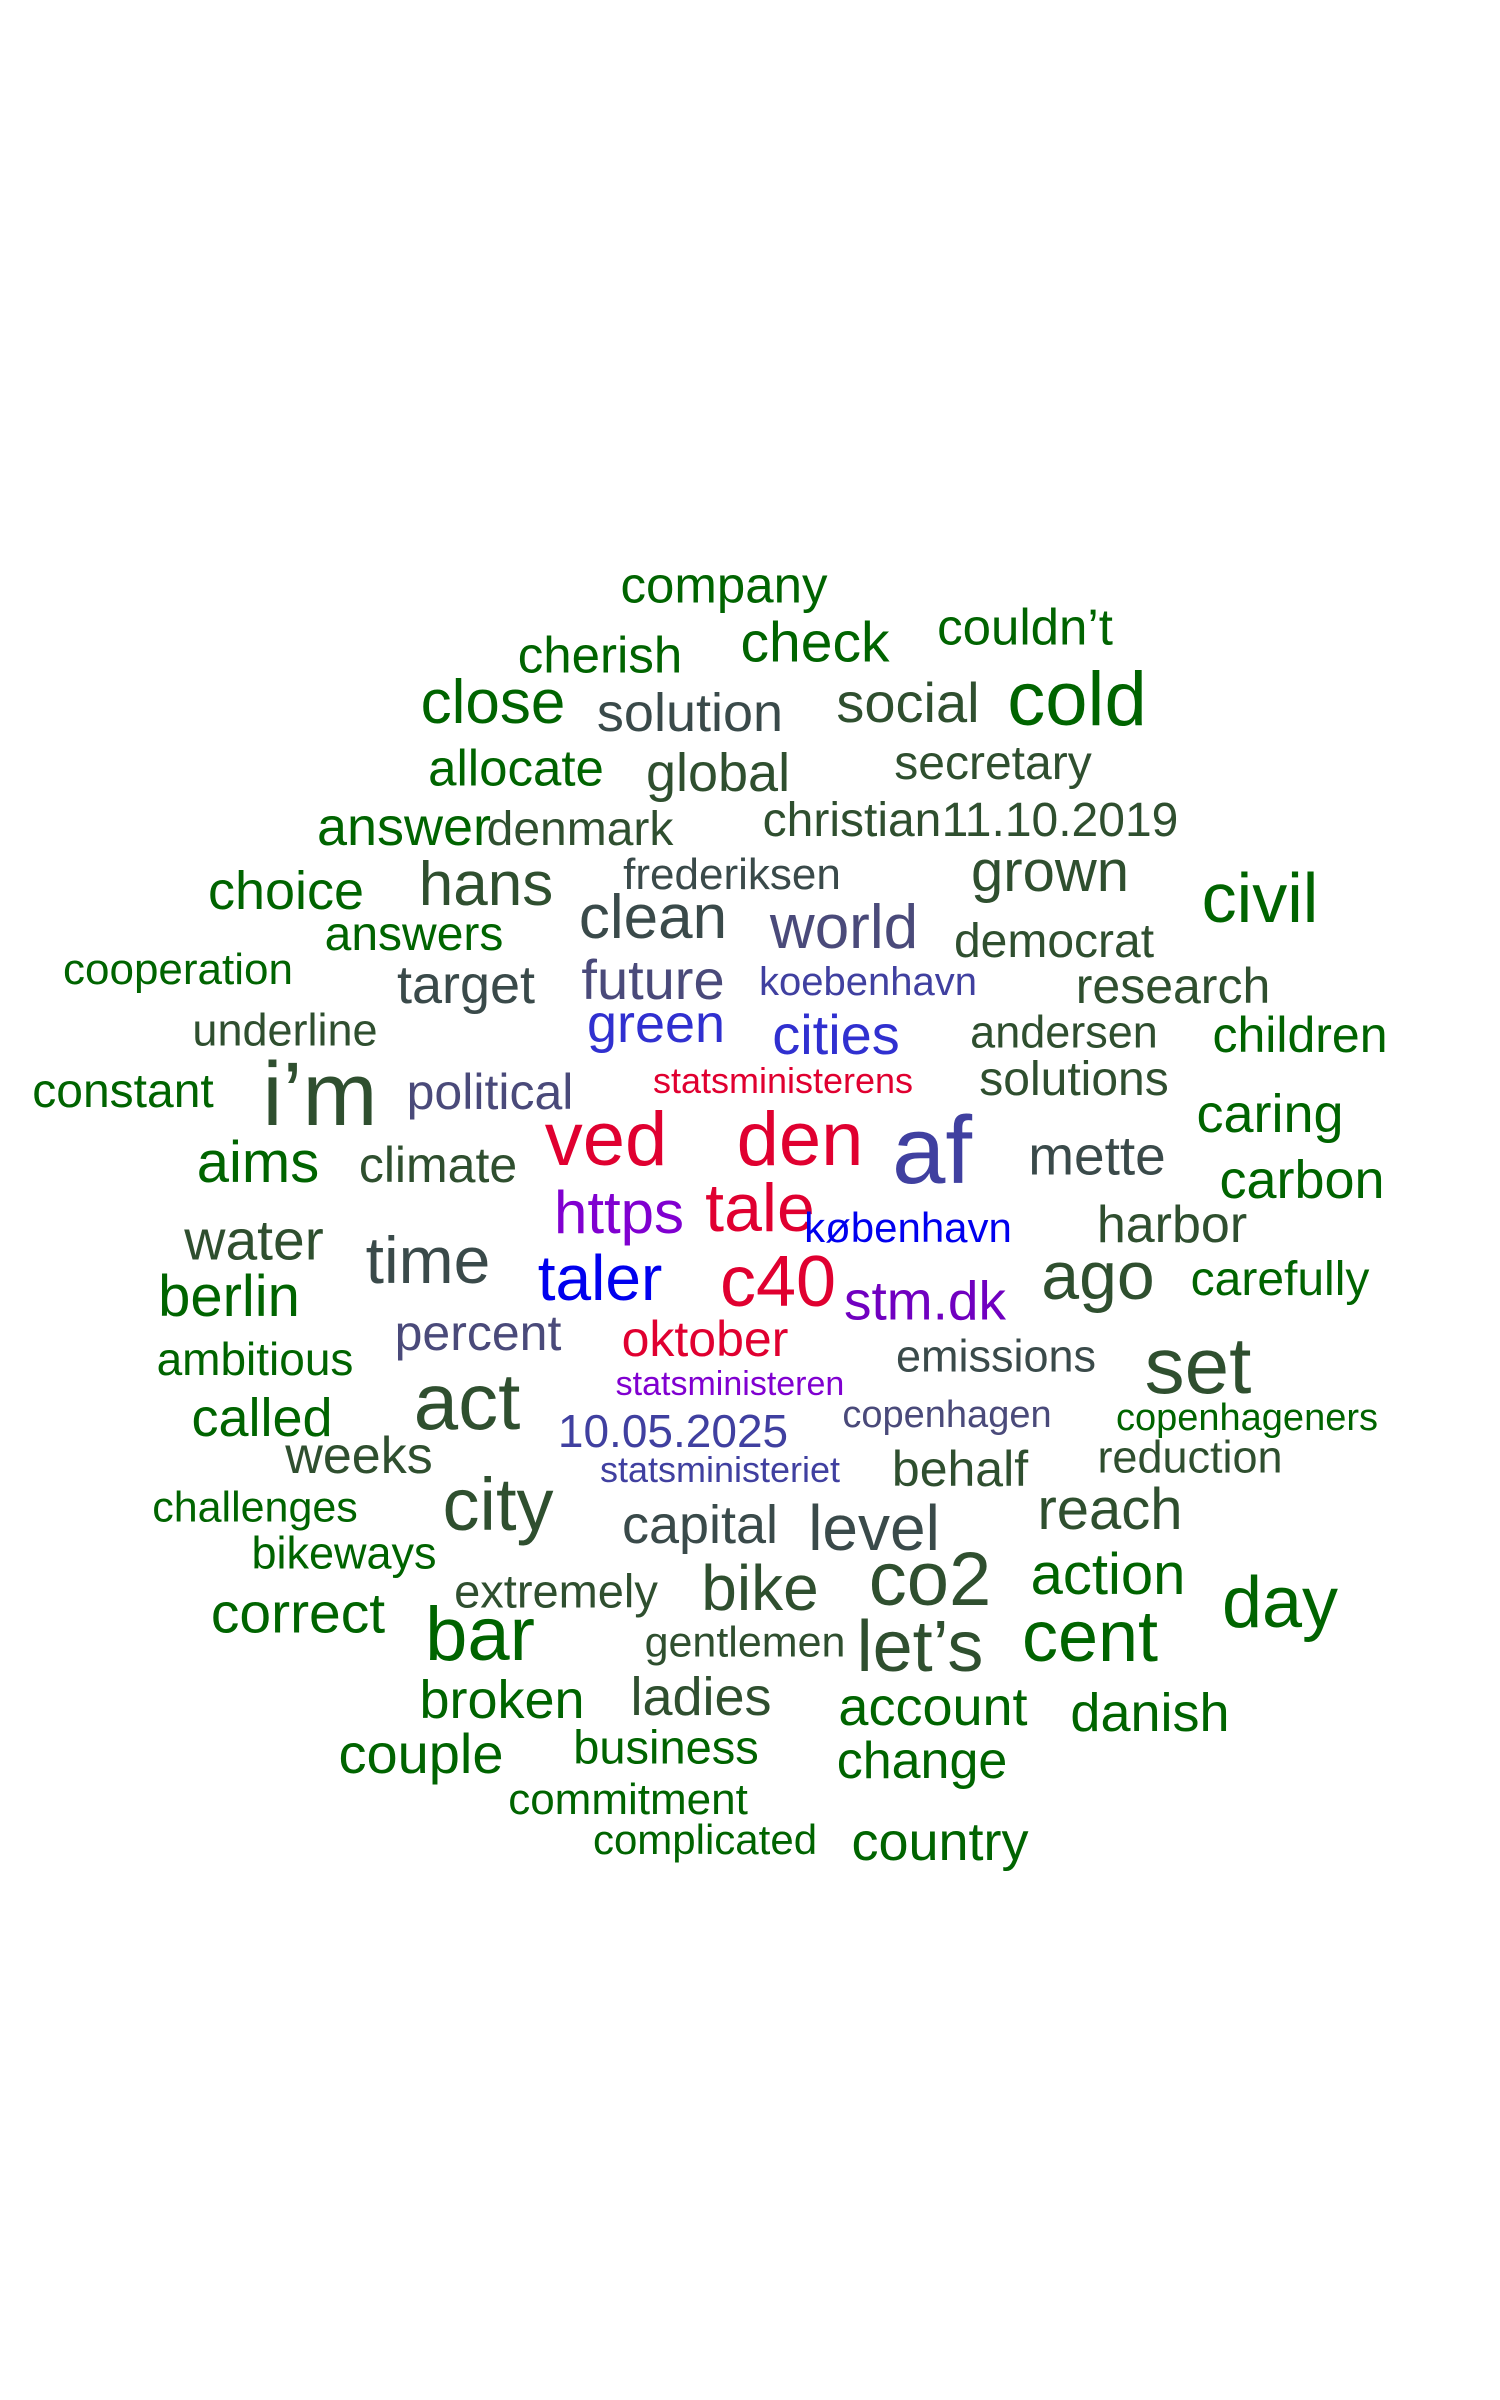 This screenshot has width=1500, height=2400. Describe the element at coordinates (705, 1839) in the screenshot. I see `cloud-word-complicated: complicated` at that location.